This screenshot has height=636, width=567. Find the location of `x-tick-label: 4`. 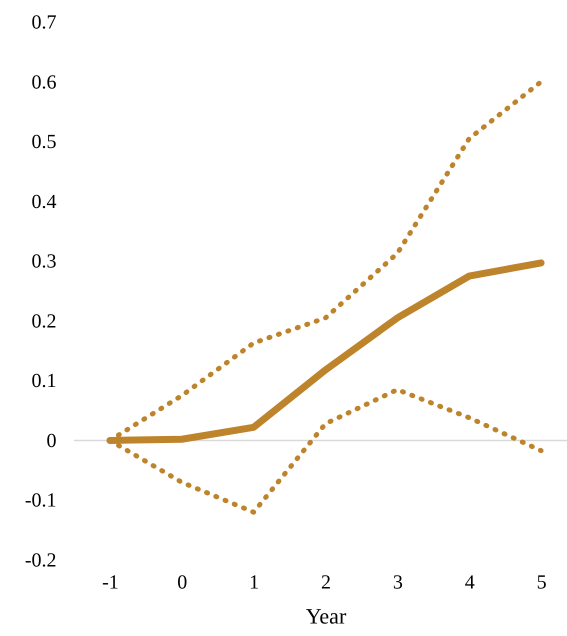

x-tick-label: 4 is located at coordinates (469, 583).